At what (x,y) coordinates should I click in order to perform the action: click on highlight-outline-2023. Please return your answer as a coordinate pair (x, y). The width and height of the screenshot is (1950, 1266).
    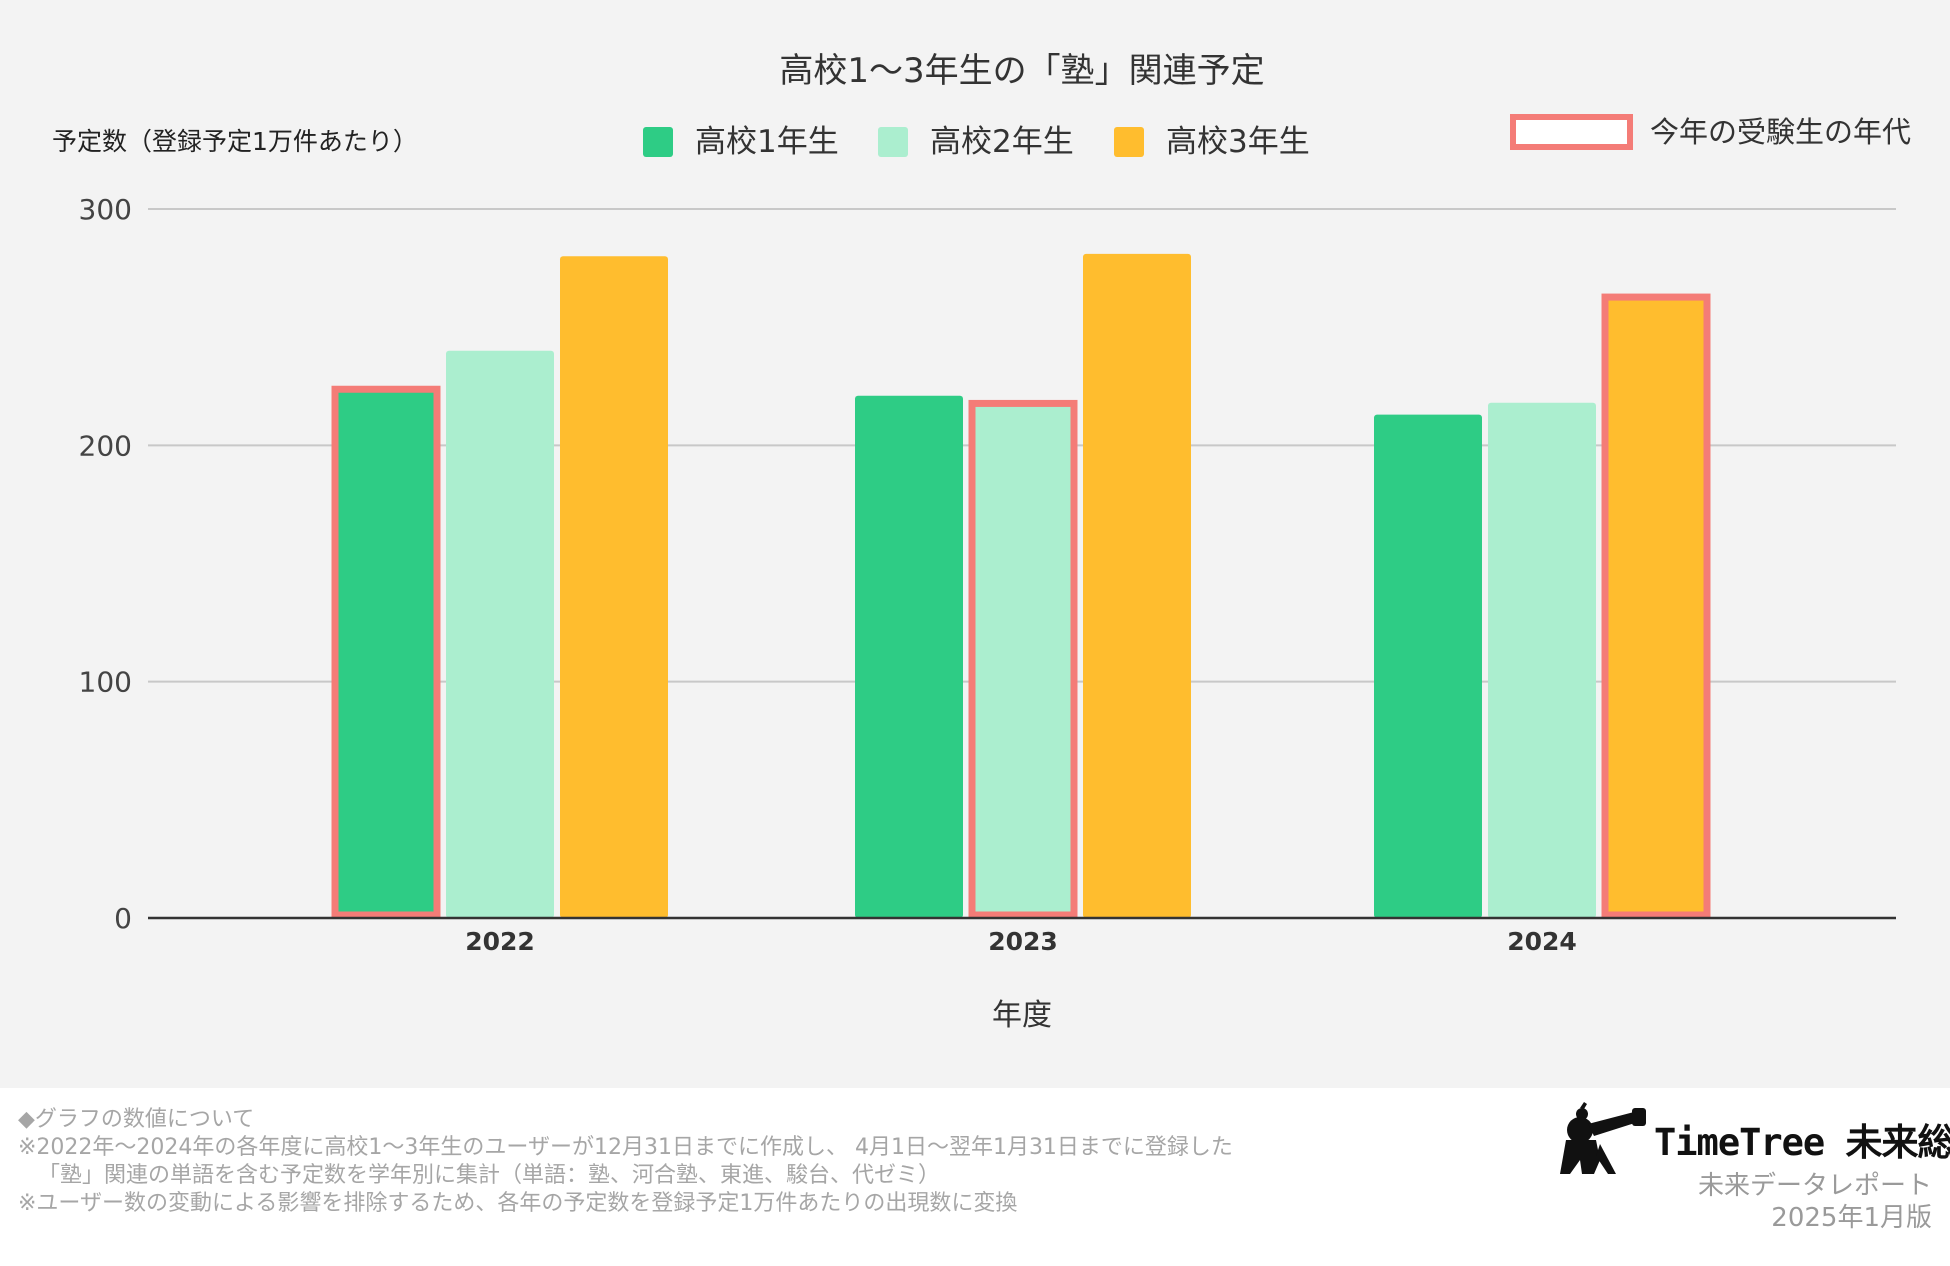
    Looking at the image, I should click on (1023, 659).